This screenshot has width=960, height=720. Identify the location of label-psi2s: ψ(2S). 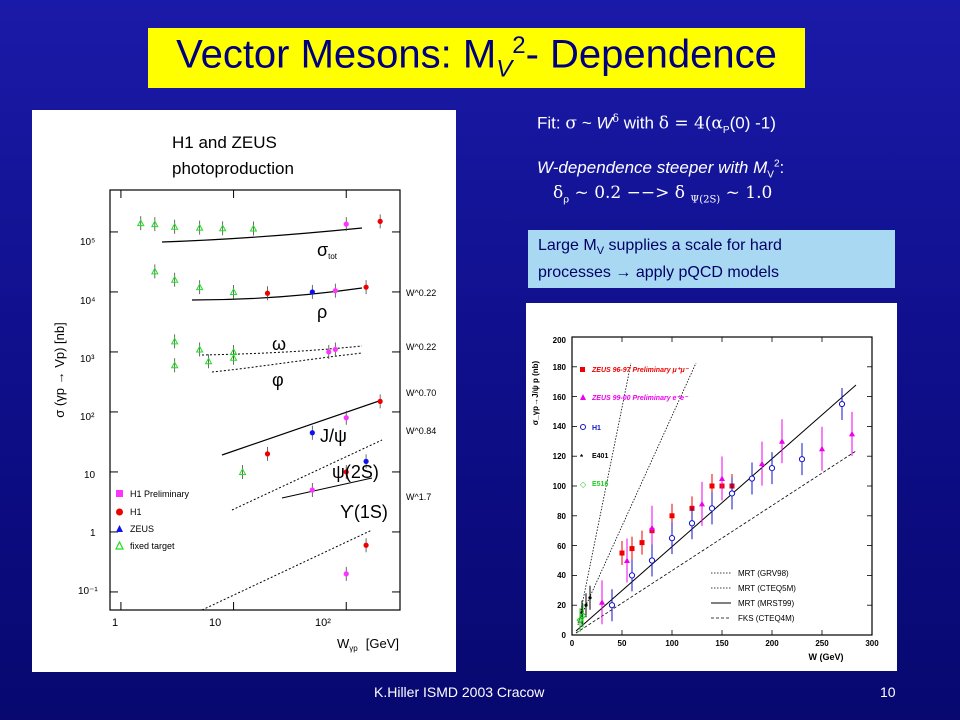
(355, 472).